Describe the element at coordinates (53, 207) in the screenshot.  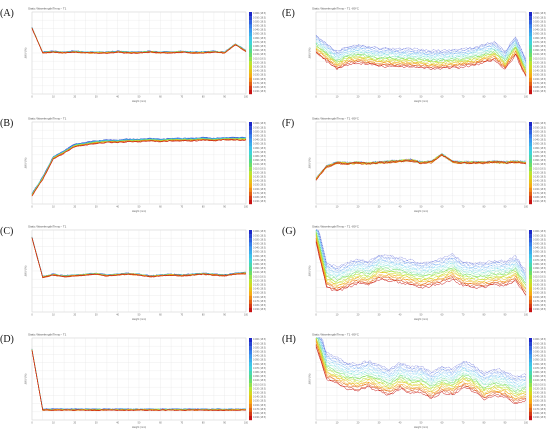
I see `x-tick-label: 10` at that location.